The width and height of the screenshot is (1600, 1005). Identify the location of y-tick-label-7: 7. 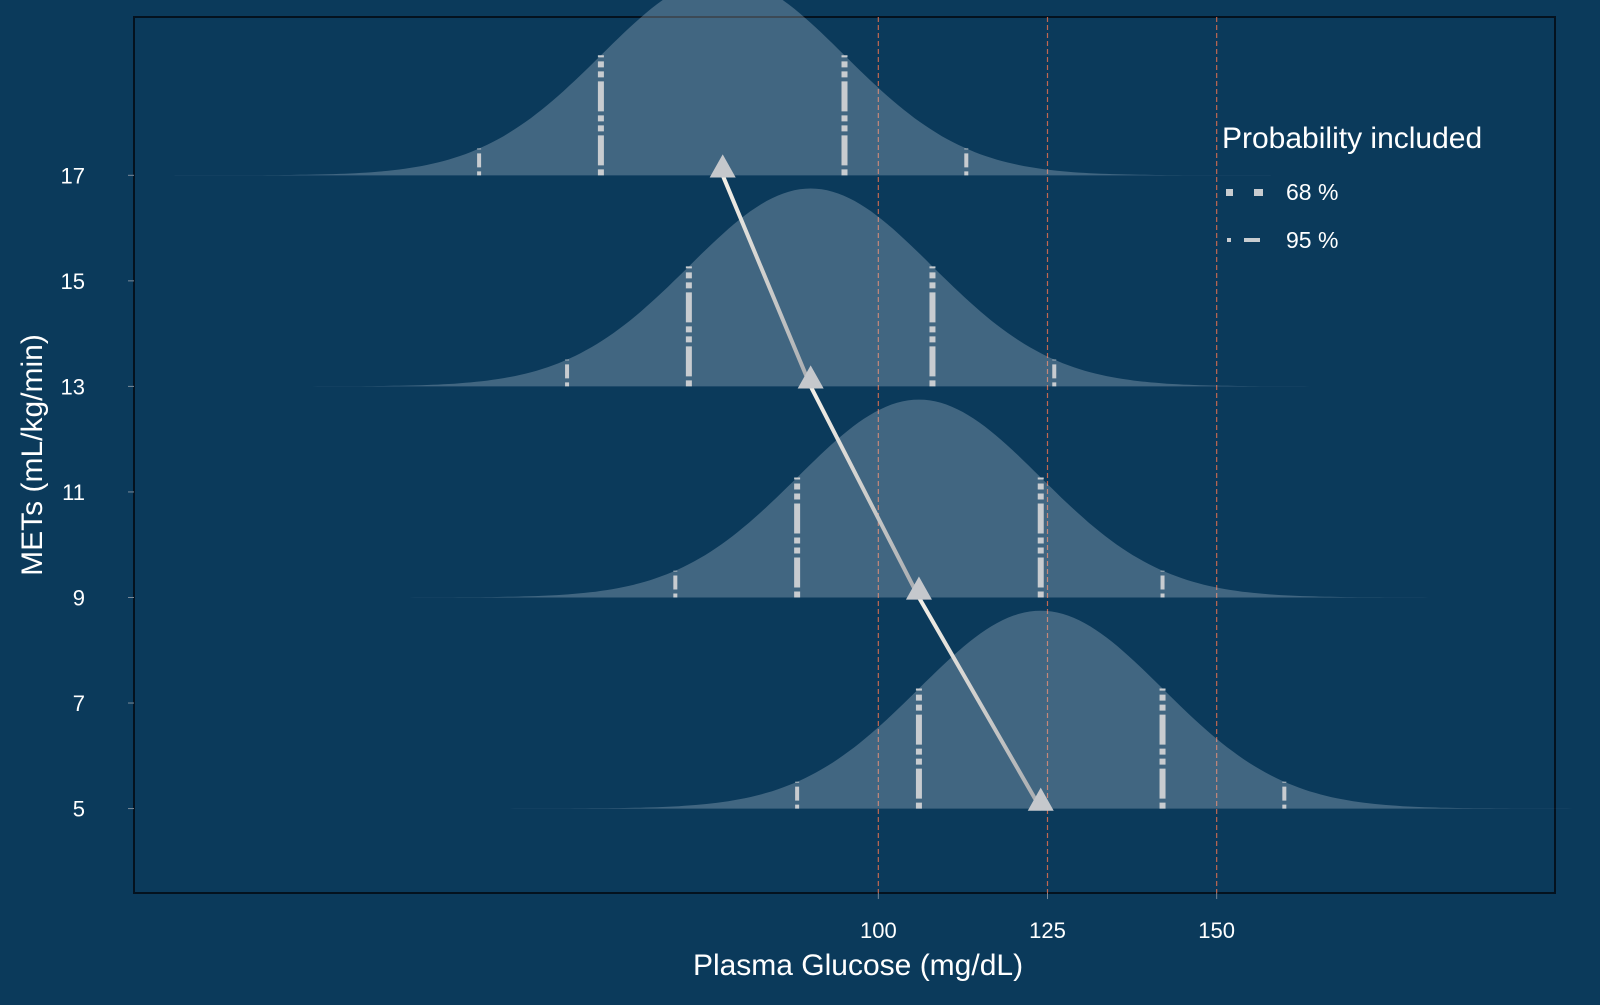
(79, 703).